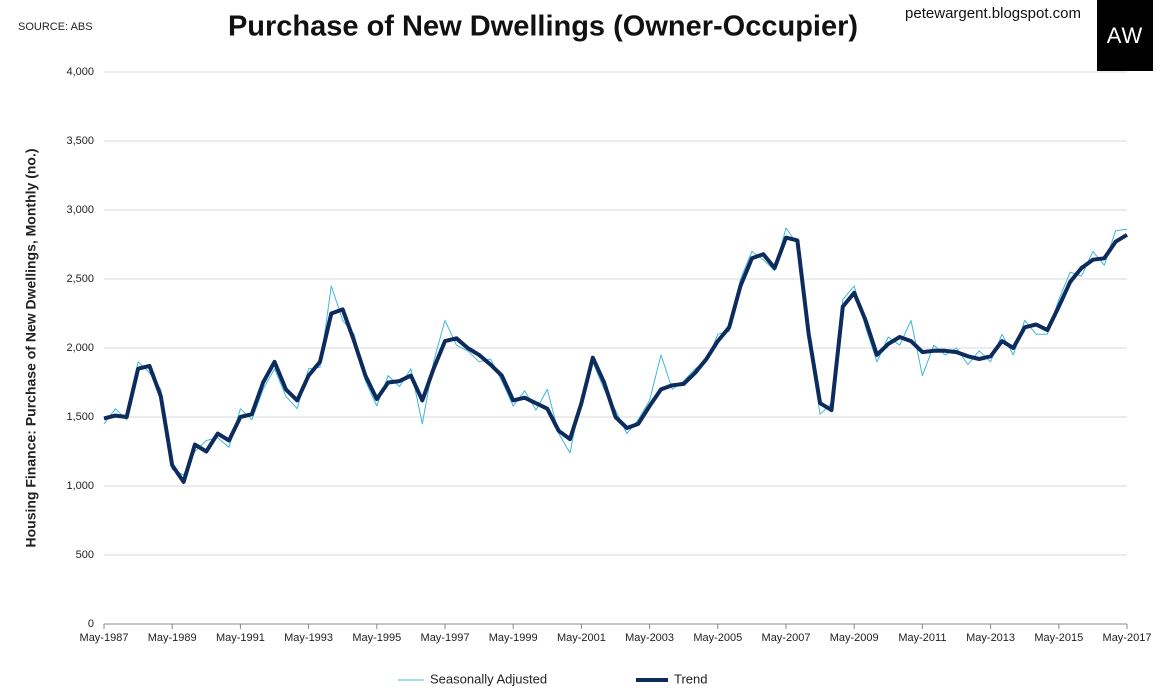  Describe the element at coordinates (80, 72) in the screenshot. I see `y-tick-label: 4,000` at that location.